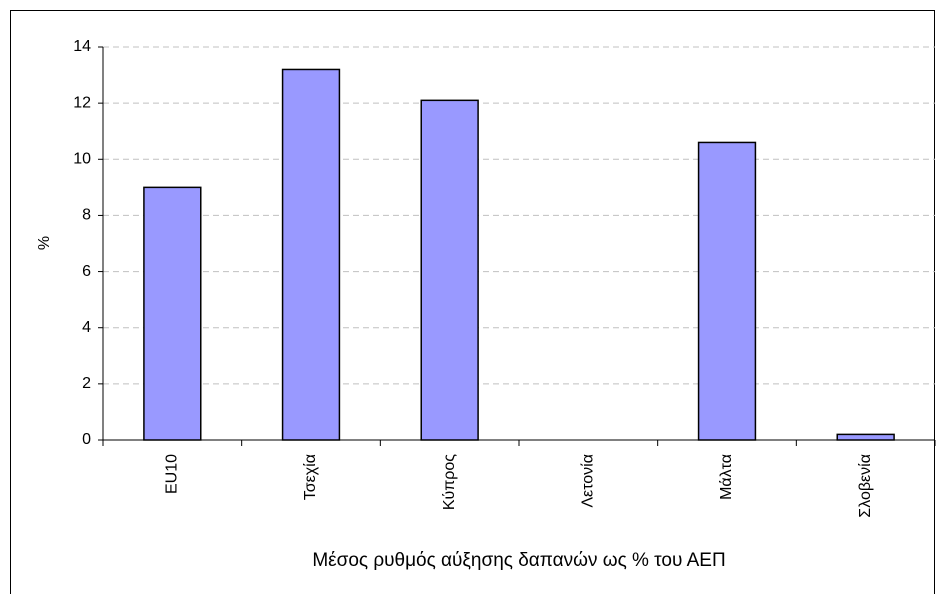 The image size is (937, 594). I want to click on y-tick-label: 0, so click(86, 439).